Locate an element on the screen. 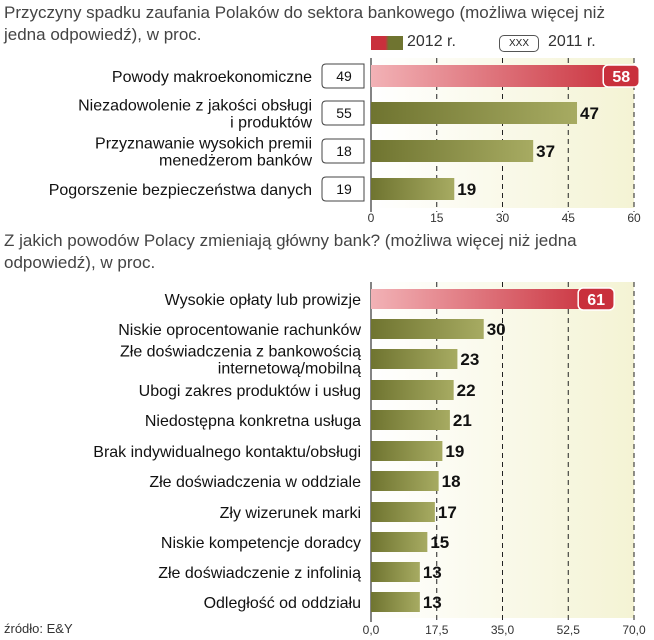 The width and height of the screenshot is (654, 640). category-label: Odległość od oddziału is located at coordinates (282, 603).